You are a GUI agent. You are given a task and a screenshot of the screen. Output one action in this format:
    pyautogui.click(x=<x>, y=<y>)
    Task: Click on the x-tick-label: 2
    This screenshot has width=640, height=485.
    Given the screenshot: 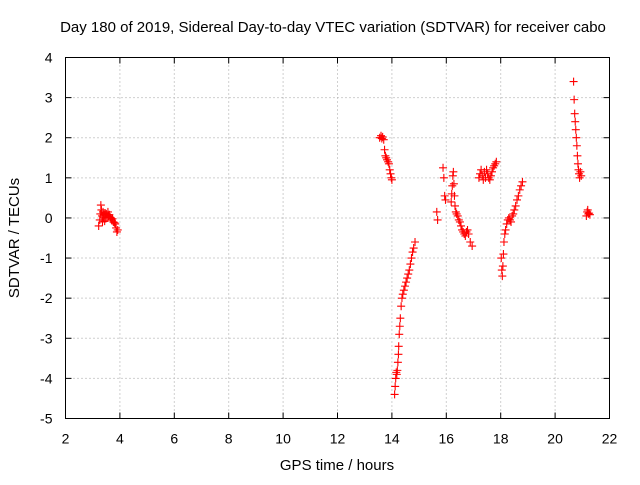 What is the action you would take?
    pyautogui.click(x=66, y=439)
    